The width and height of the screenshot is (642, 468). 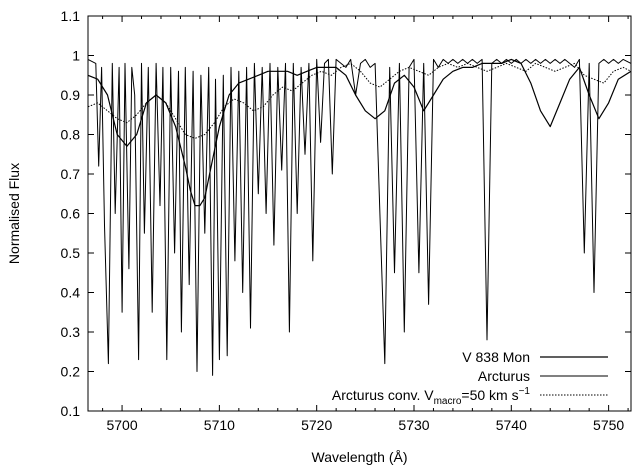 I want to click on y-tick-label: 1, so click(x=76, y=56).